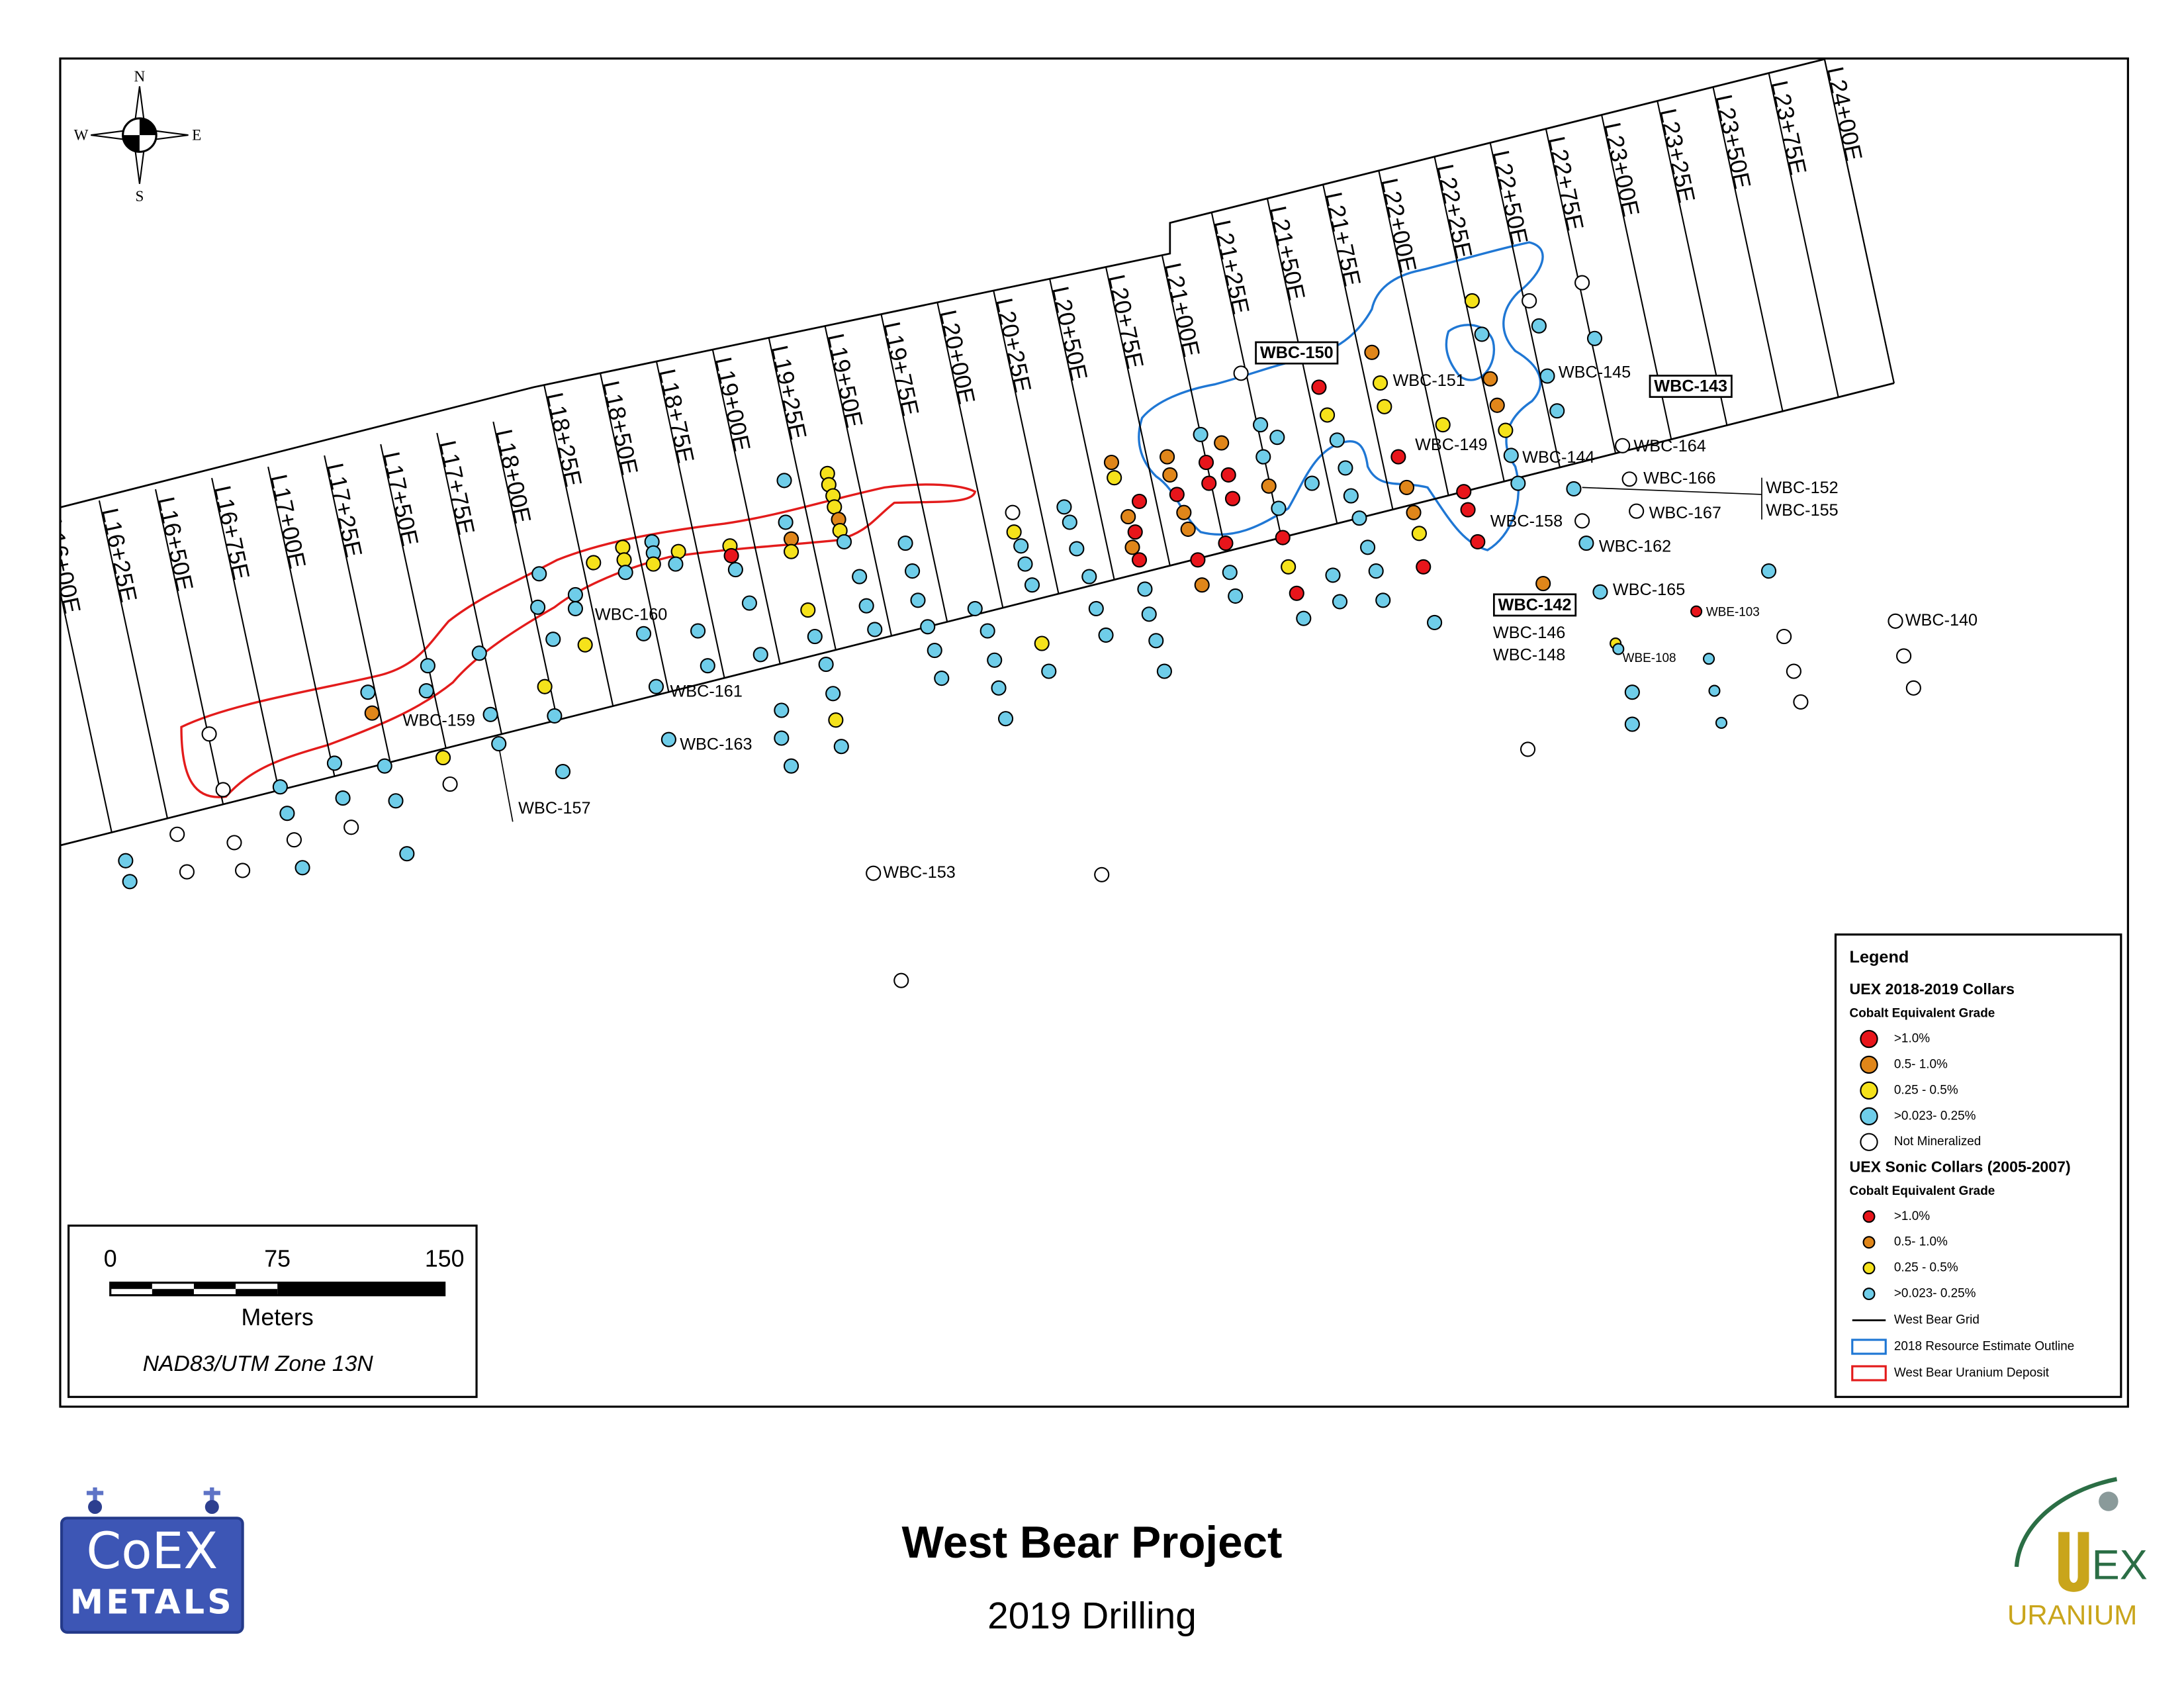 This screenshot has height=1688, width=2184. I want to click on scale-unit: Meters, so click(278, 1317).